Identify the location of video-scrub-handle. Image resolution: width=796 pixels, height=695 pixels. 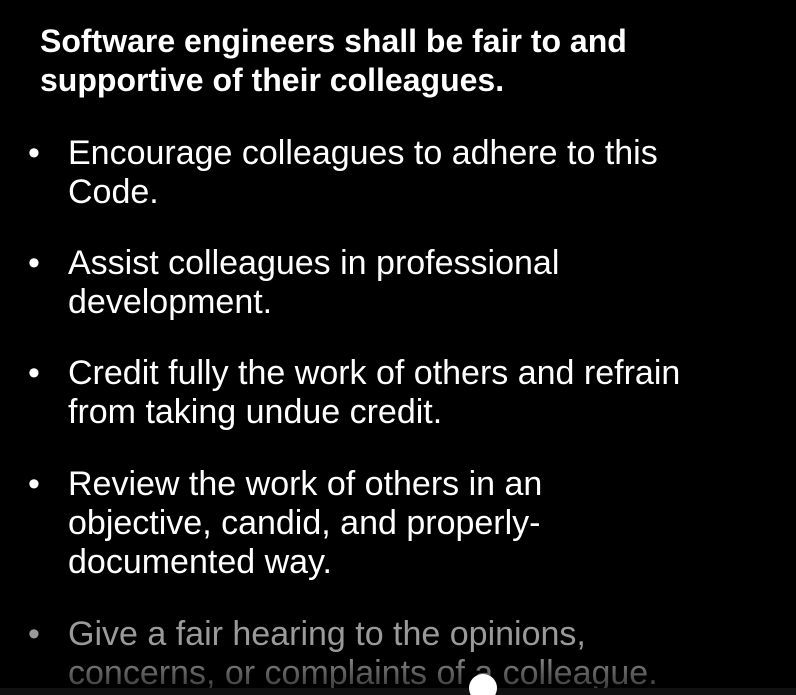
(483, 684).